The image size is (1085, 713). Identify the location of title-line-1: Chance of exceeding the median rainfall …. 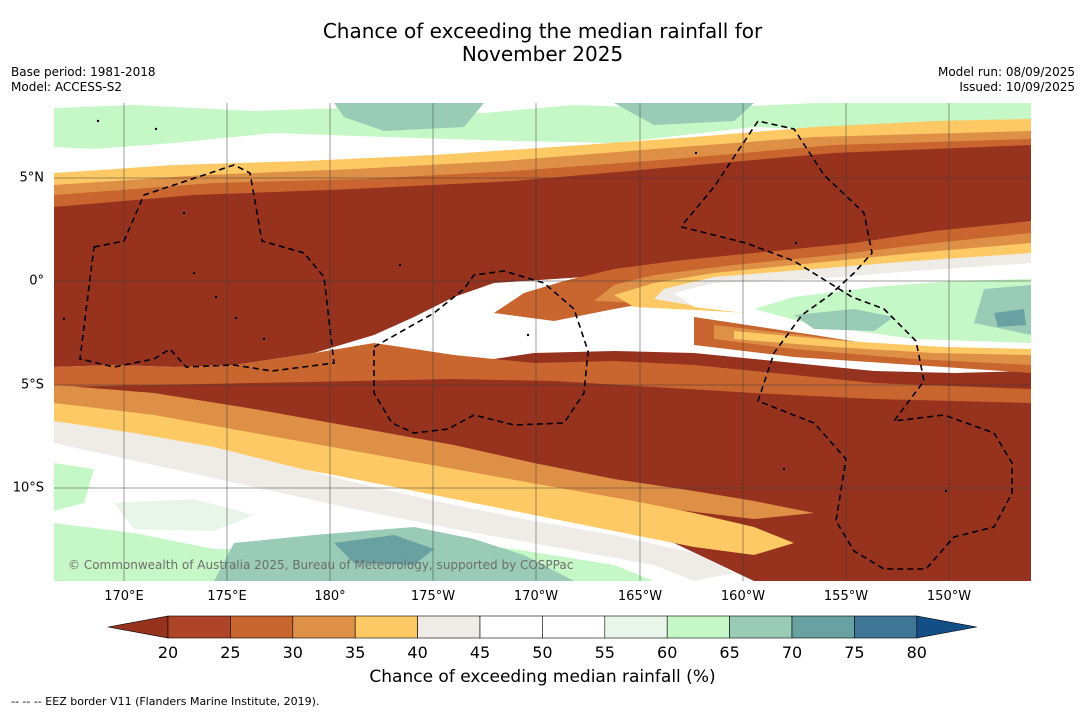
(542, 31).